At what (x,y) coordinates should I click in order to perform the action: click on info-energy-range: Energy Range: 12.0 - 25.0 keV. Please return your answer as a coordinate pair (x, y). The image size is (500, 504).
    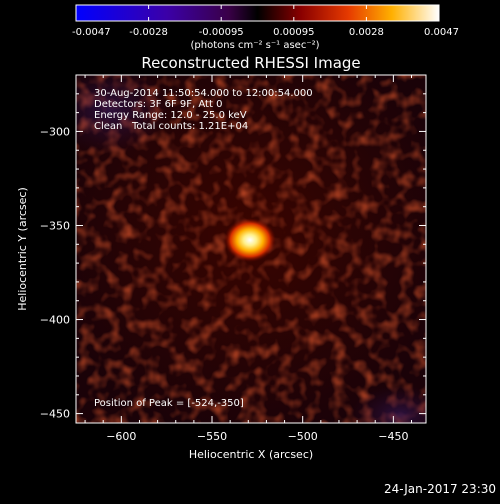
    Looking at the image, I should click on (170, 115).